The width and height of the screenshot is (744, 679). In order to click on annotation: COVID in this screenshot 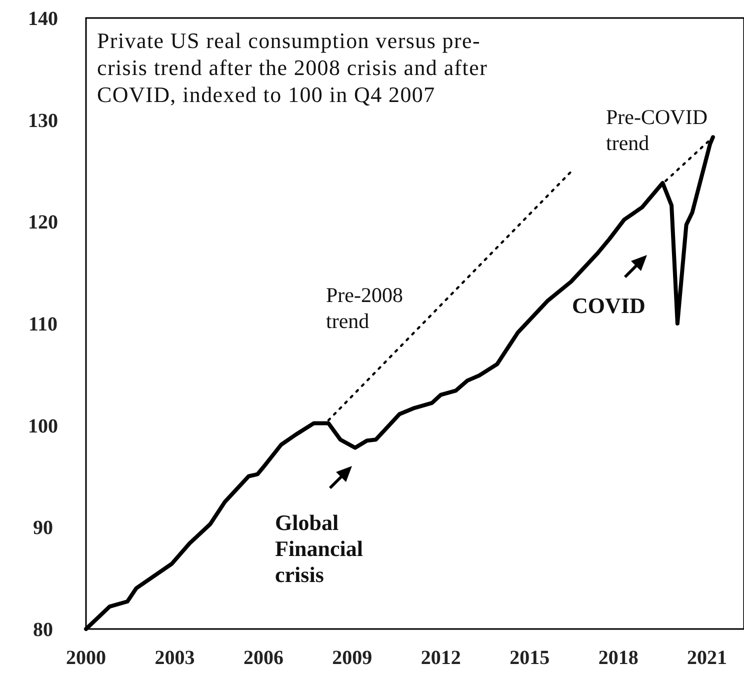, I will do `click(609, 305)`.